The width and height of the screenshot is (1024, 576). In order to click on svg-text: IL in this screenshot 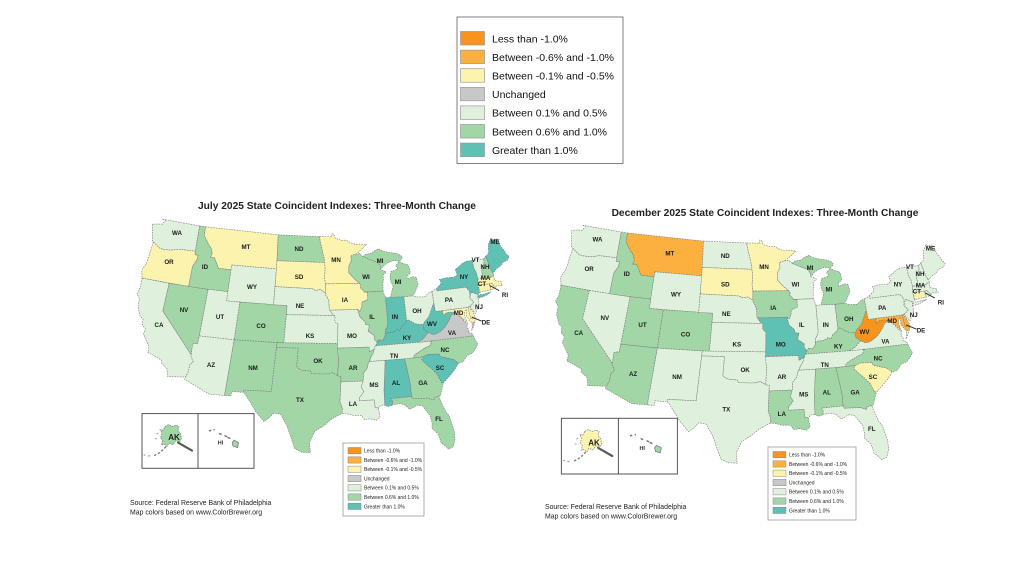, I will do `click(372, 317)`.